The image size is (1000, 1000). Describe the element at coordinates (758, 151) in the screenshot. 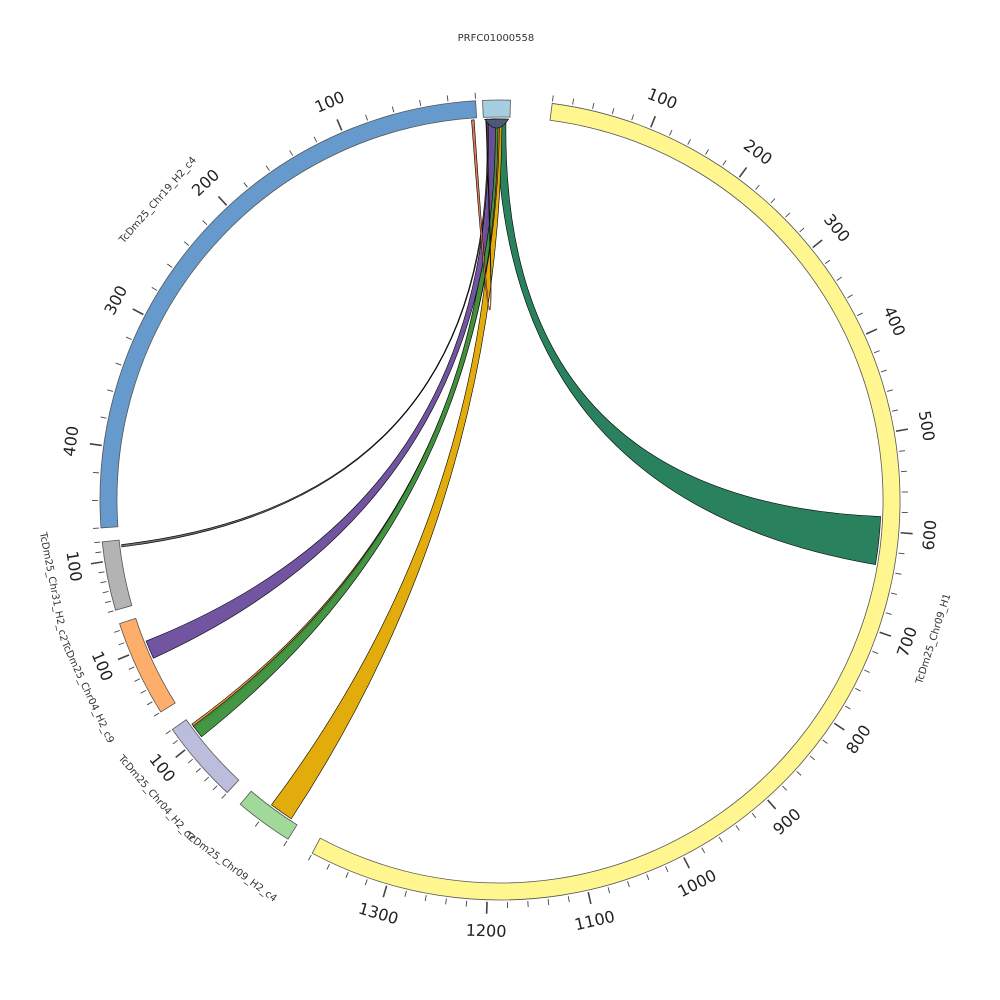

I see `tick-label: 200` at that location.